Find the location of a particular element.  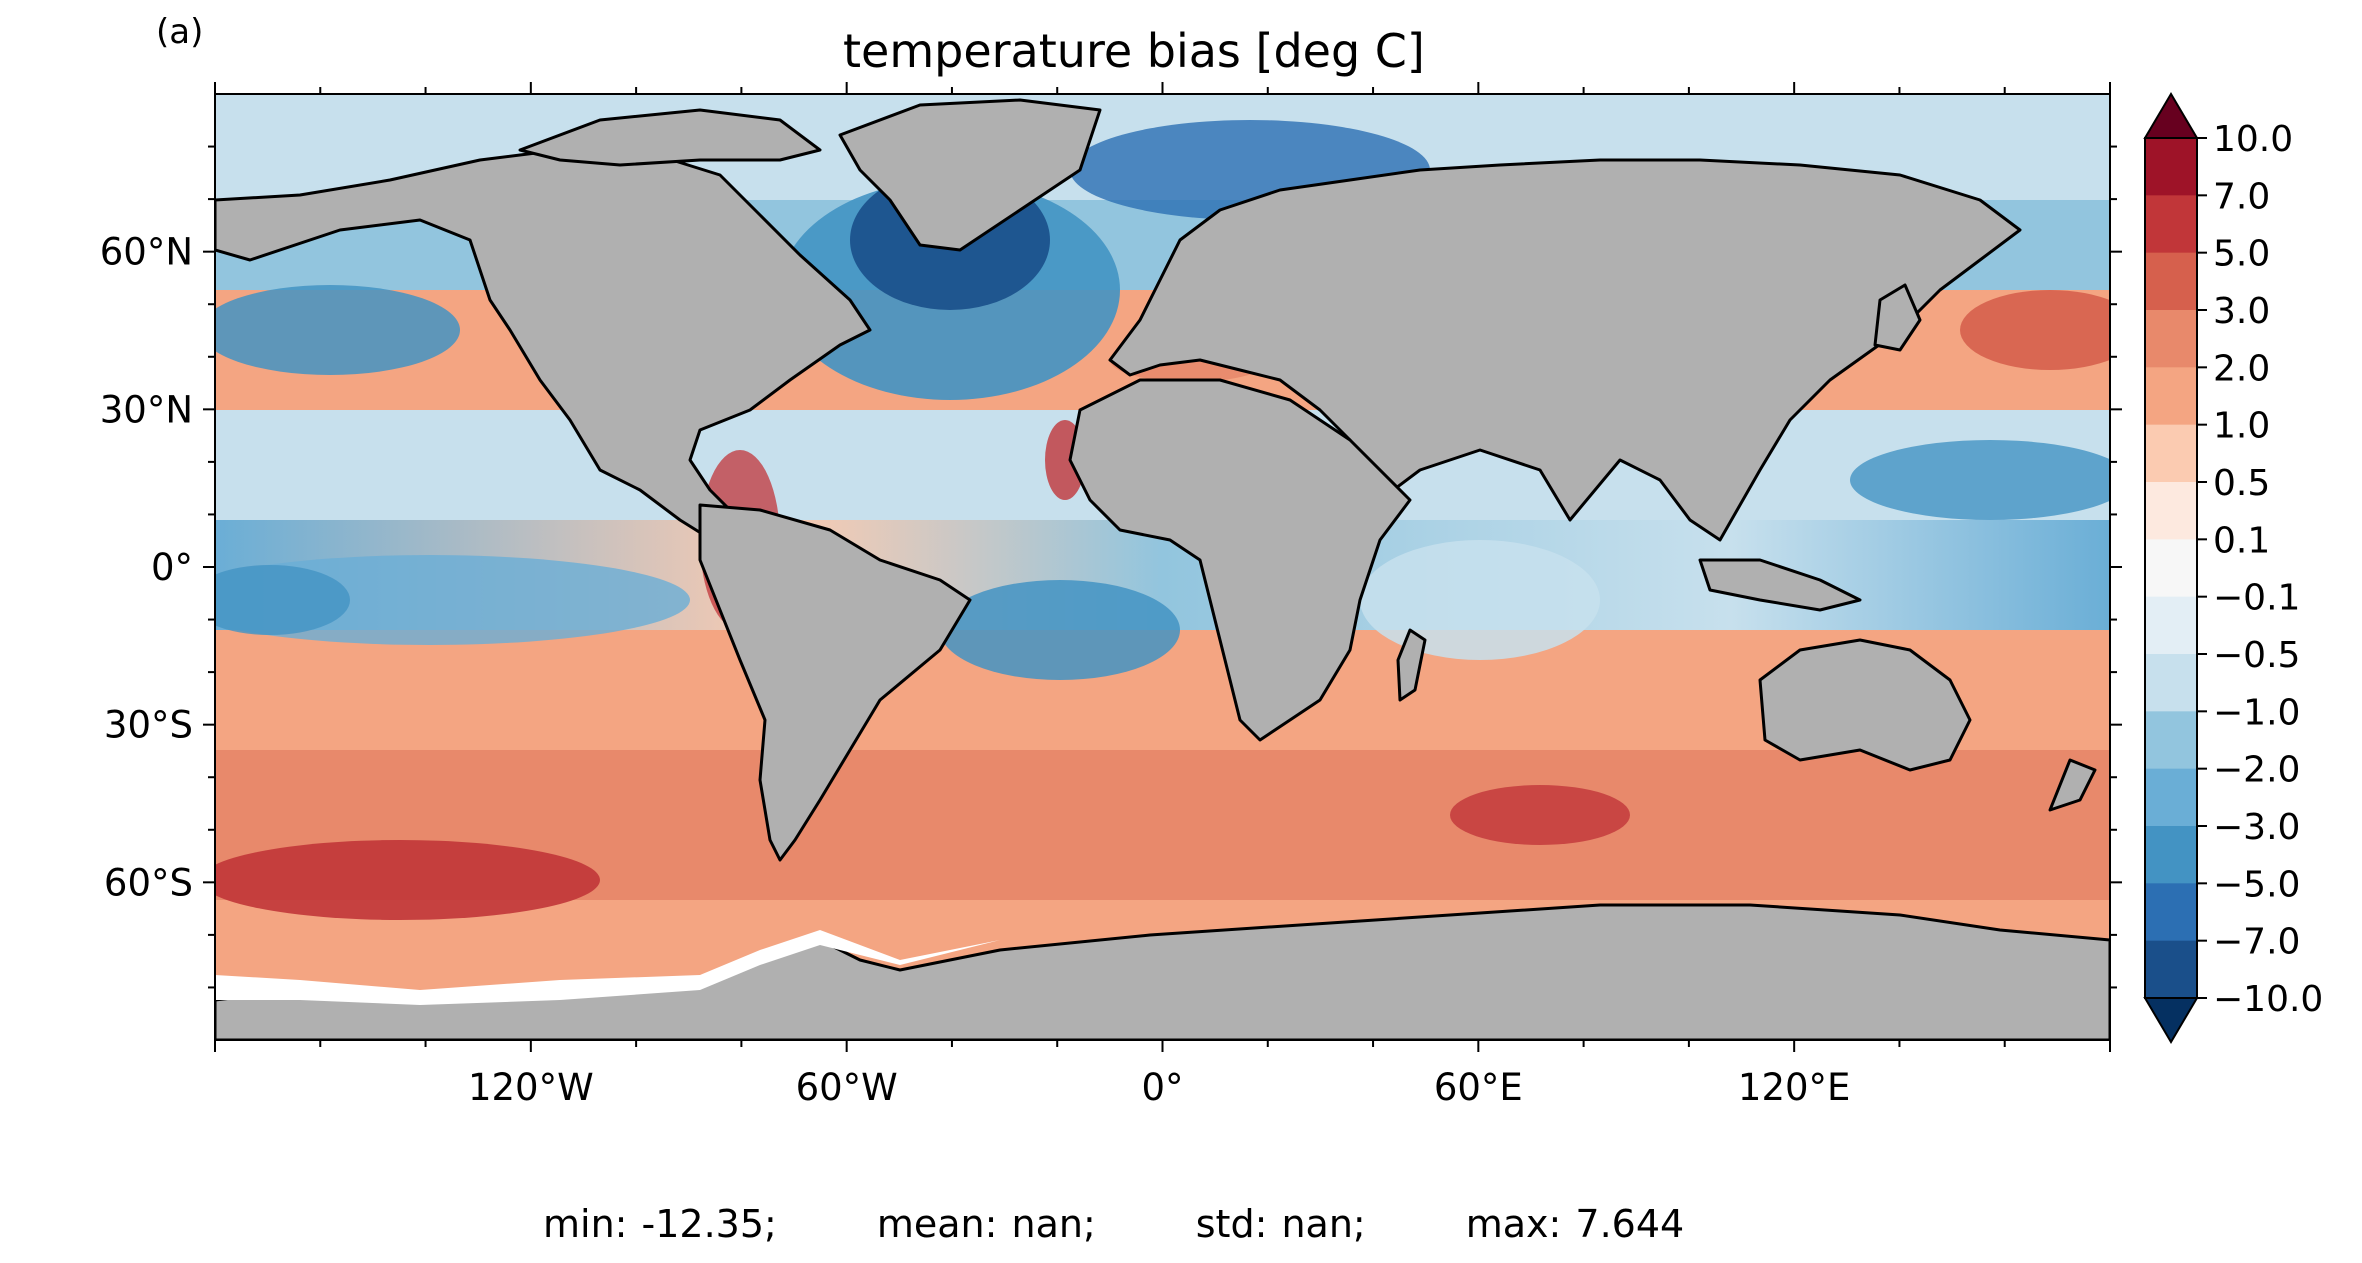

africa is located at coordinates (1240, 560).